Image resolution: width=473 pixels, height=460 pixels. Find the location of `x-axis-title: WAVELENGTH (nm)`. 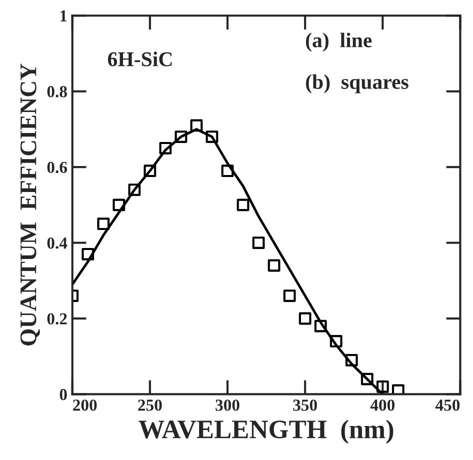

x-axis-title: WAVELENGTH (nm) is located at coordinates (266, 432).